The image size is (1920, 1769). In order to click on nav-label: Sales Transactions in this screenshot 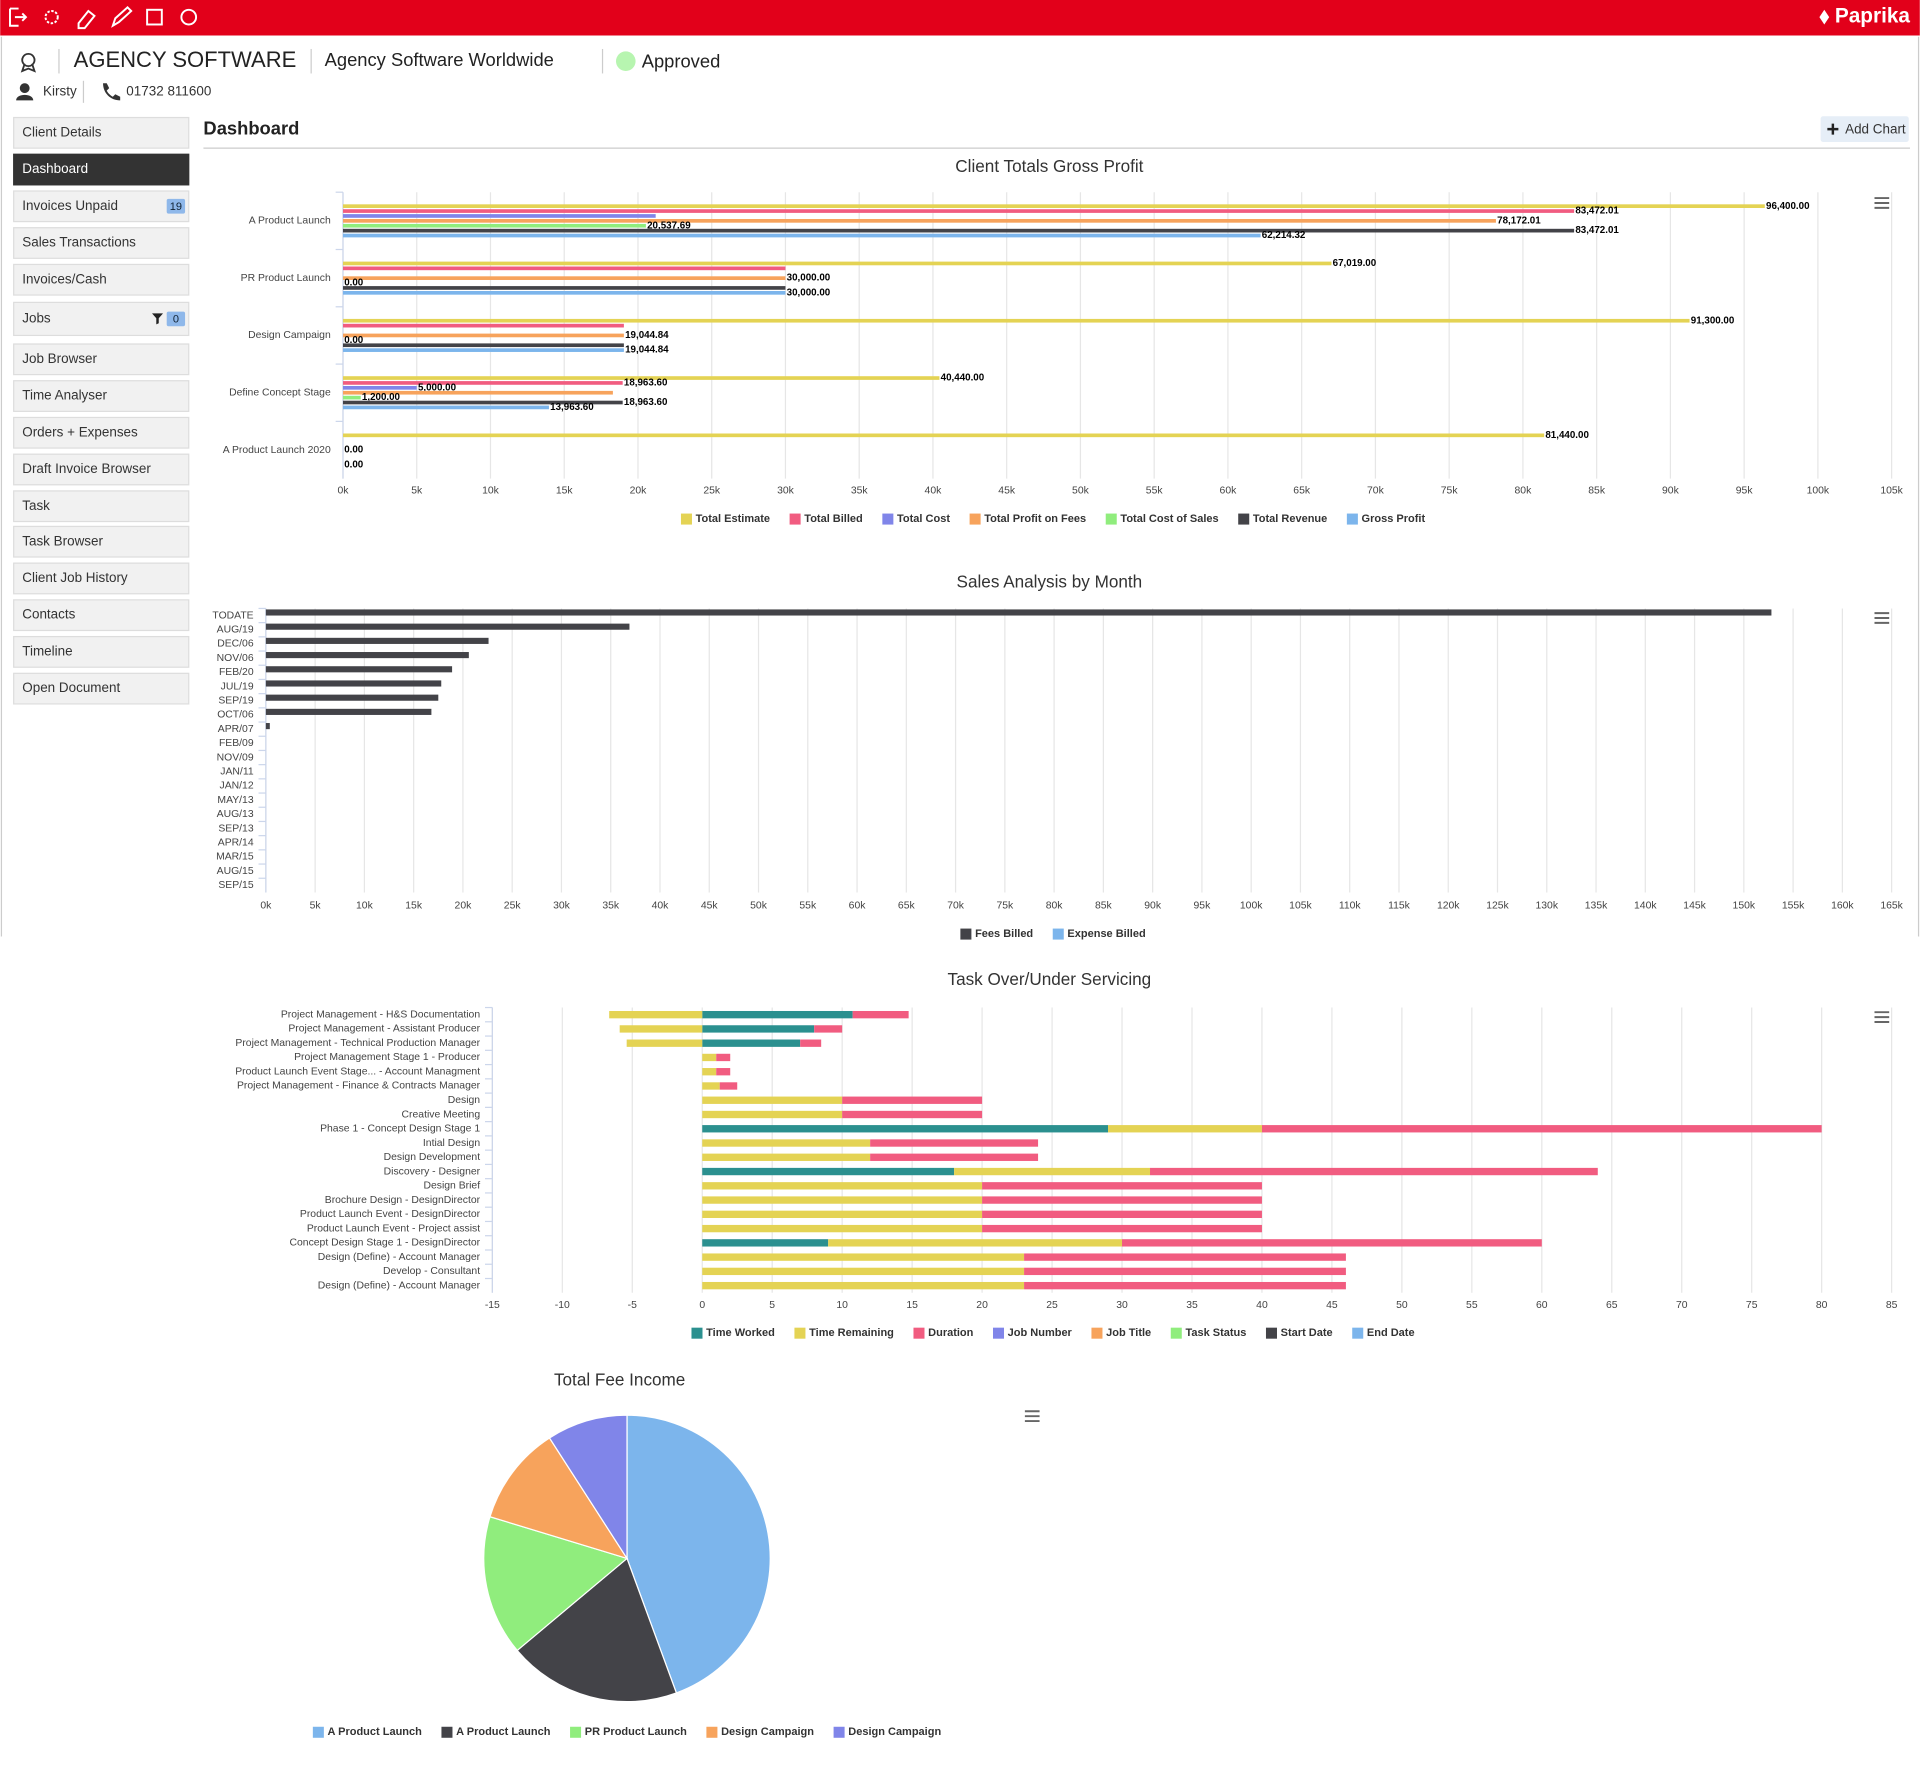, I will do `click(79, 242)`.